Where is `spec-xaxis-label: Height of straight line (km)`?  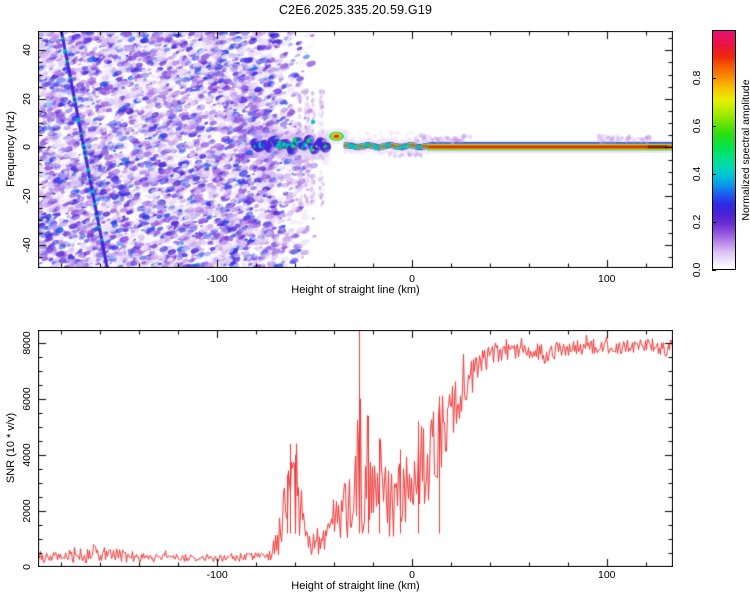
spec-xaxis-label: Height of straight line (km) is located at coordinates (355, 290).